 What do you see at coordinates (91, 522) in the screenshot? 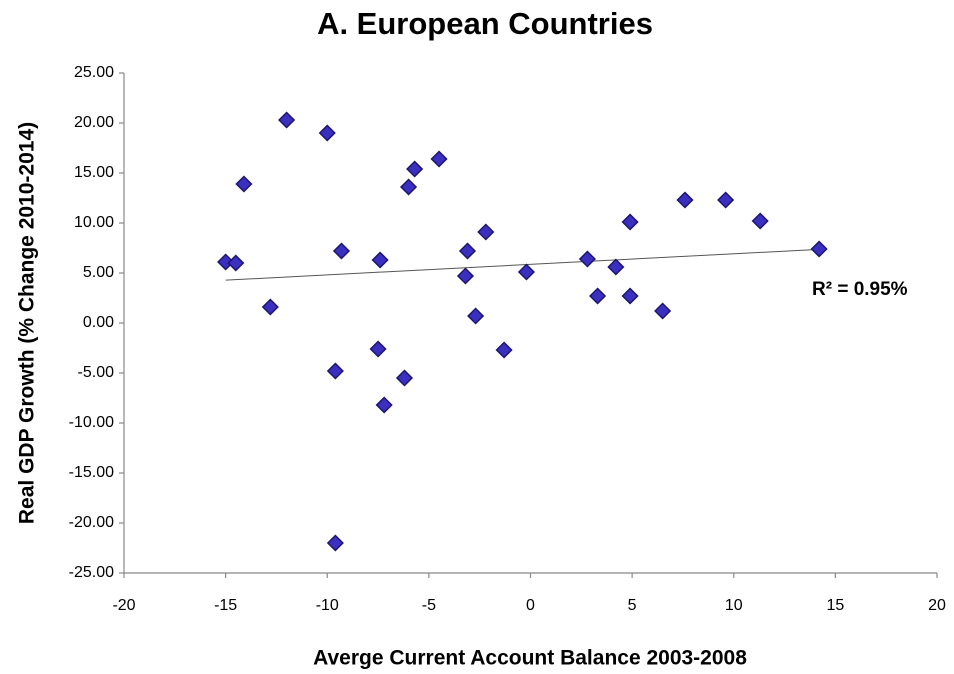
I see `y-tick-label: -20.00` at bounding box center [91, 522].